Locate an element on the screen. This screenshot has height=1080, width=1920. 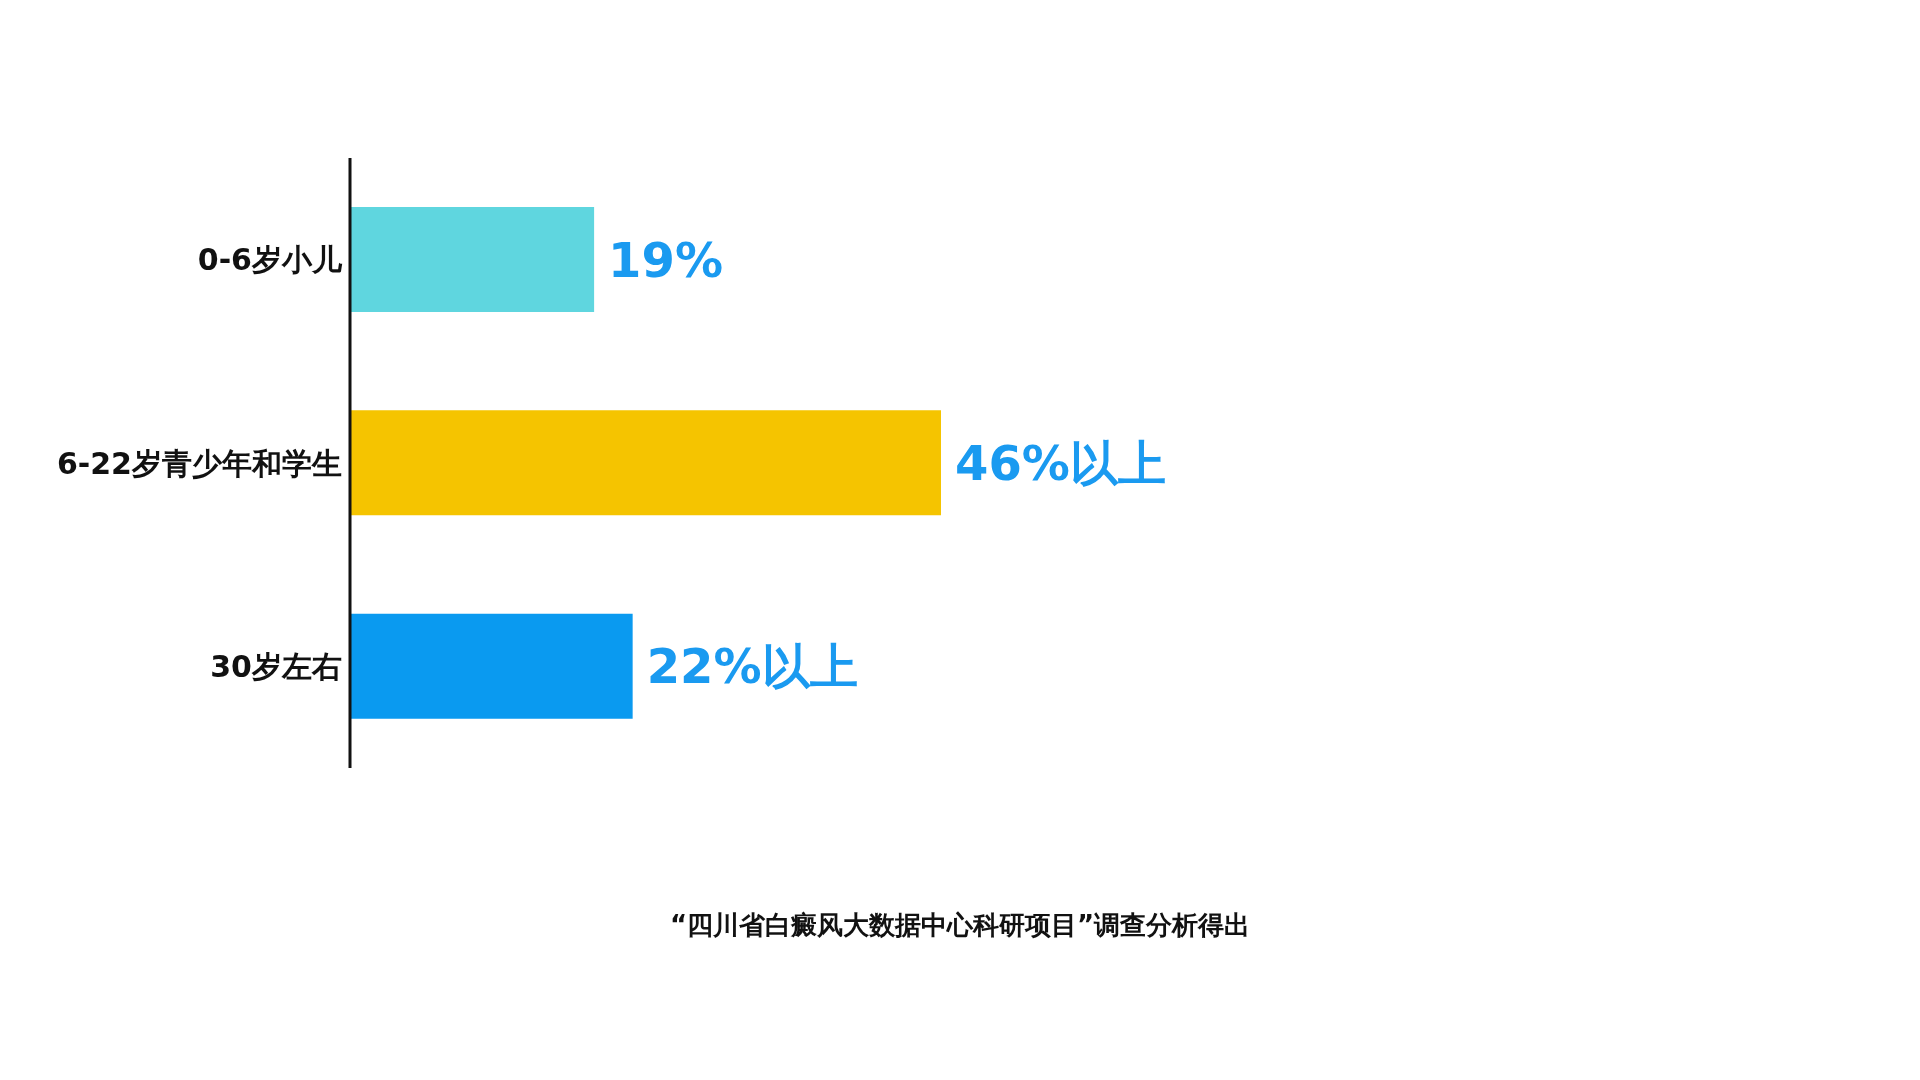
y-tick-label: 0-6岁小儿 is located at coordinates (270, 260).